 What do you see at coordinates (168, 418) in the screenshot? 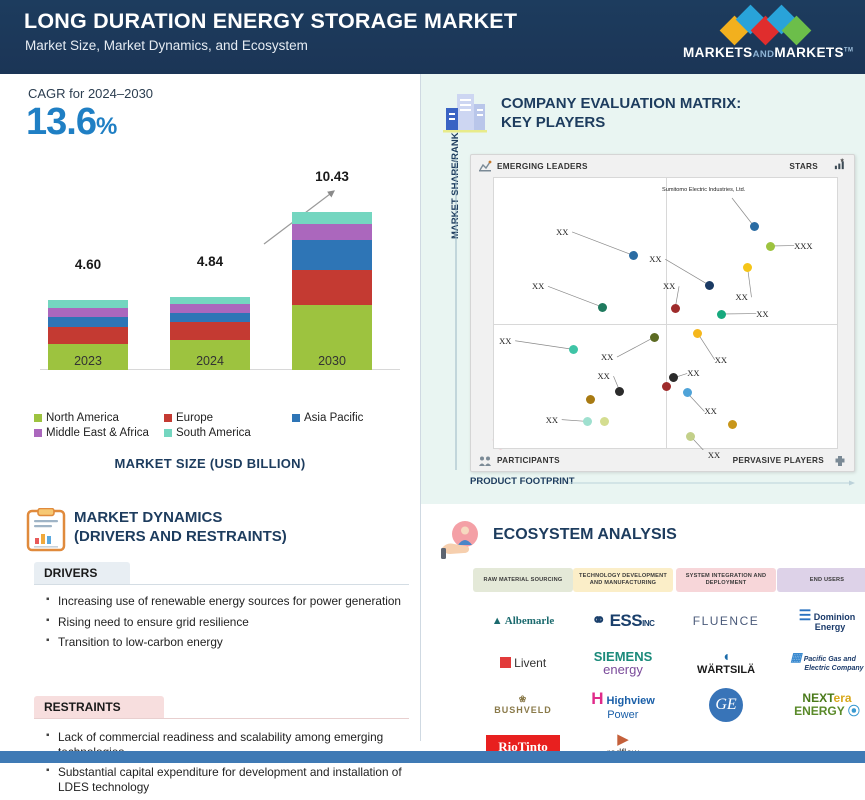
I see `legend-swatch-europe` at bounding box center [168, 418].